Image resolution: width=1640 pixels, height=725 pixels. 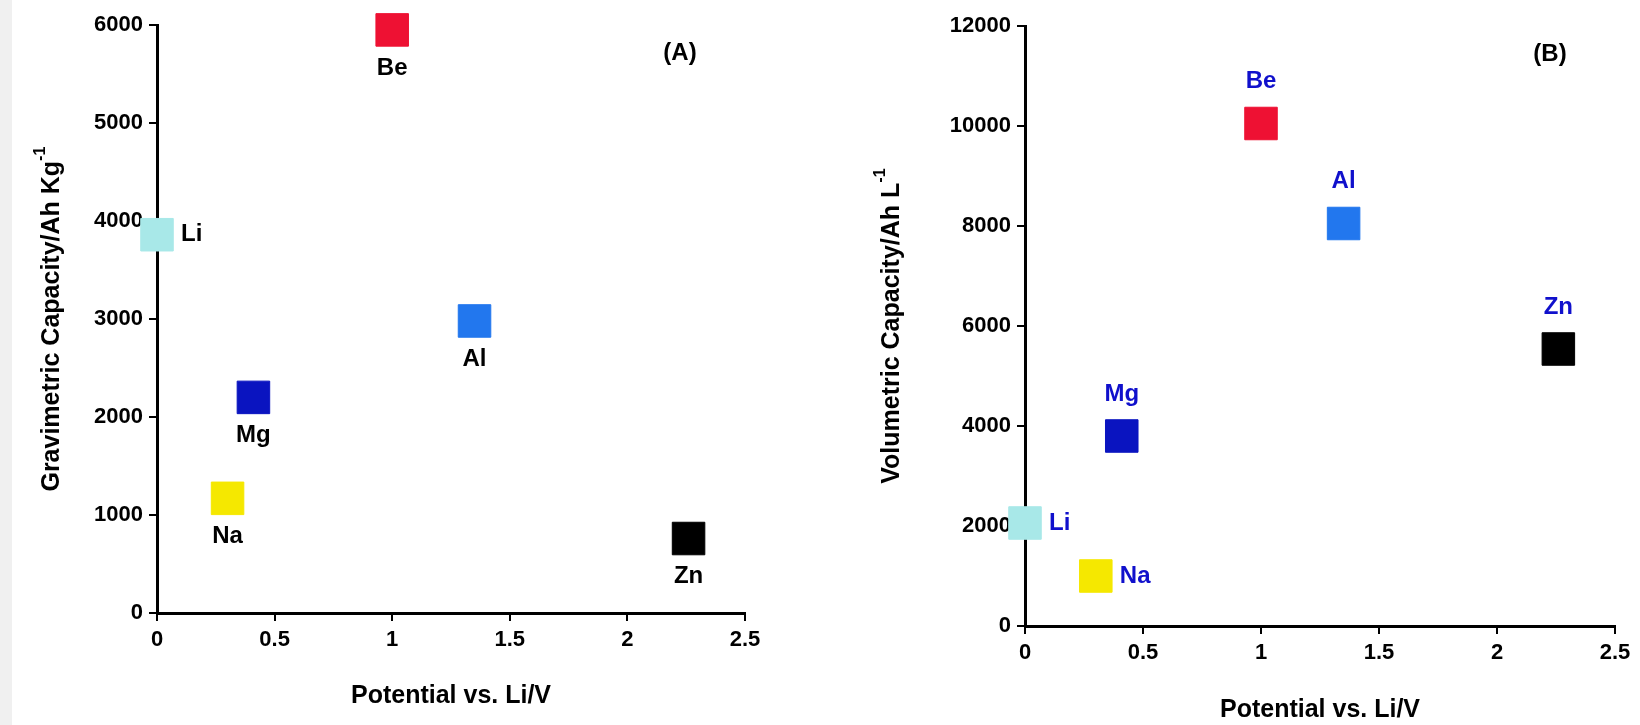 I want to click on y-tick-label: 12000, so click(x=980, y=25).